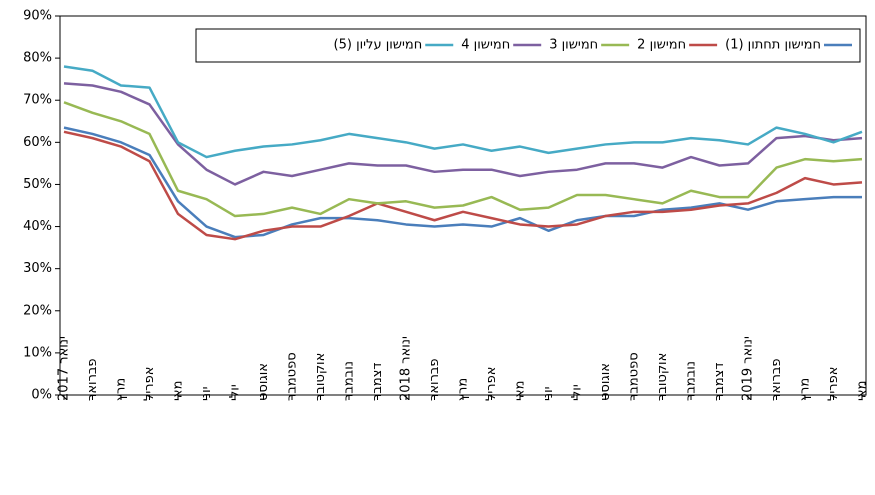 The width and height of the screenshot is (875, 495). What do you see at coordinates (41, 395) in the screenshot?
I see `y-tick-label: 0%` at bounding box center [41, 395].